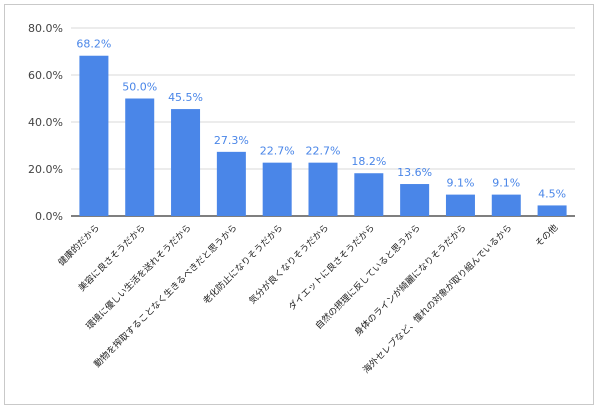 This screenshot has width=600, height=411. Describe the element at coordinates (552, 193) in the screenshot. I see `data-label: 4.5%` at that location.